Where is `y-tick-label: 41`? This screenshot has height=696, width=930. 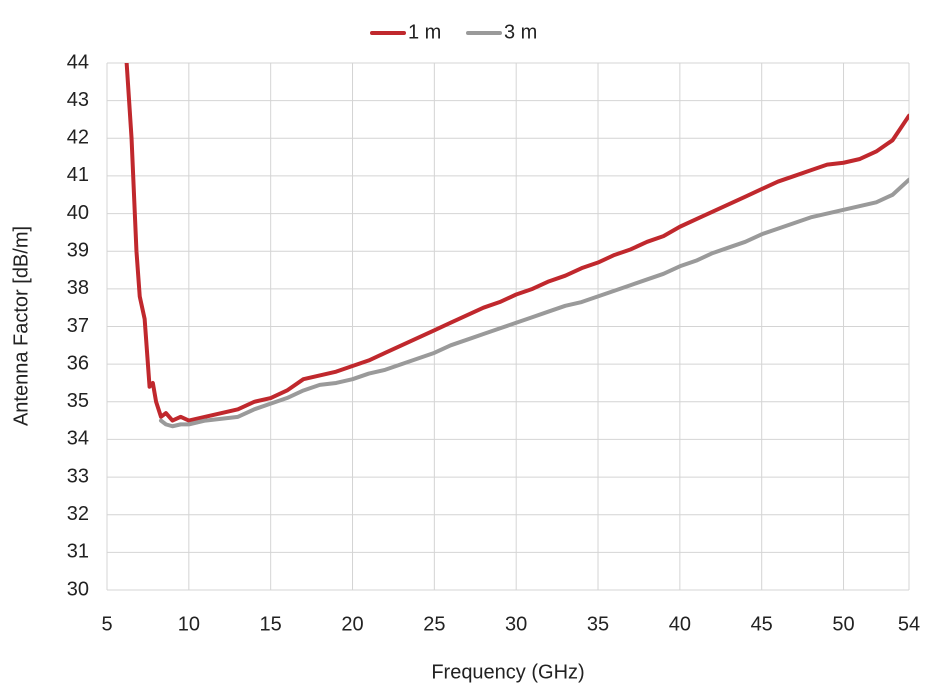
y-tick-label: 41 is located at coordinates (78, 175).